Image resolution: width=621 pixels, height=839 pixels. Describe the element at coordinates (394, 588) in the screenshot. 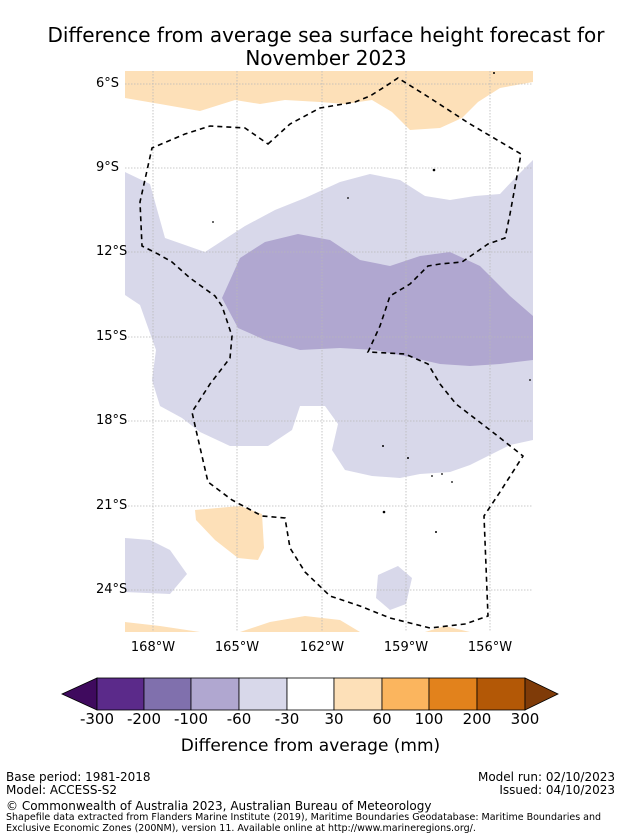

I see `negative-region-light-s` at that location.